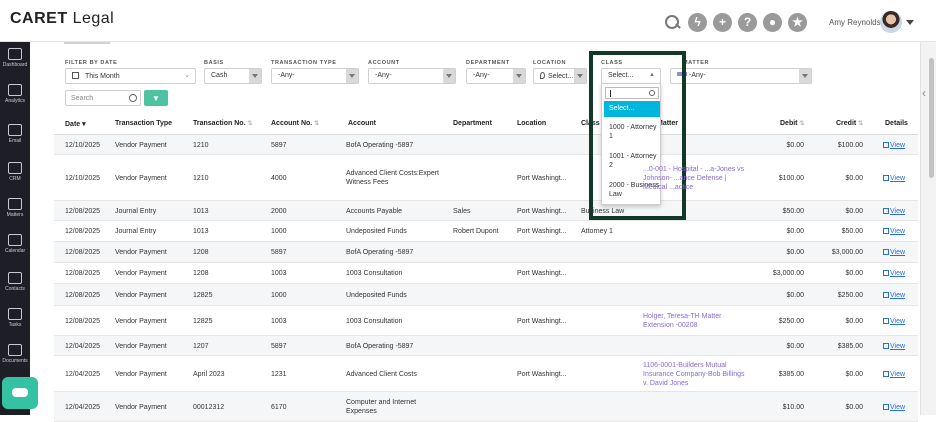 The width and height of the screenshot is (936, 422). What do you see at coordinates (374, 211) in the screenshot?
I see `cell-account: Accounts Payable` at bounding box center [374, 211].